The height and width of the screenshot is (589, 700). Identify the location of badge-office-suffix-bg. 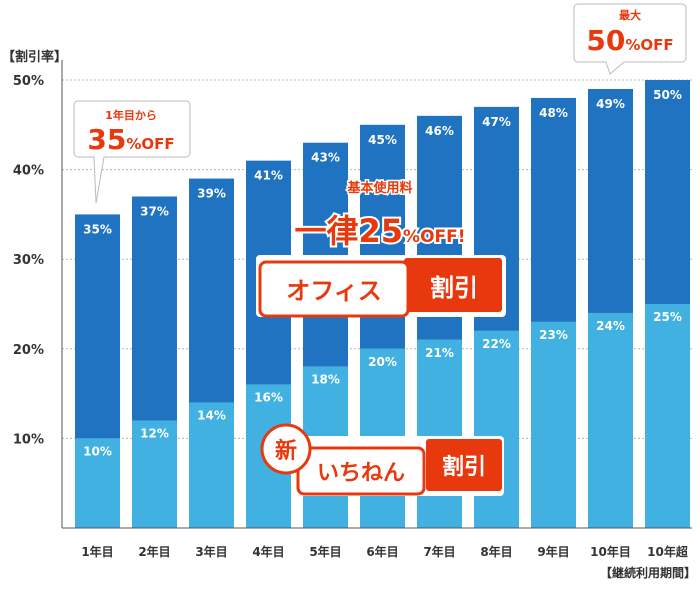
(453, 285).